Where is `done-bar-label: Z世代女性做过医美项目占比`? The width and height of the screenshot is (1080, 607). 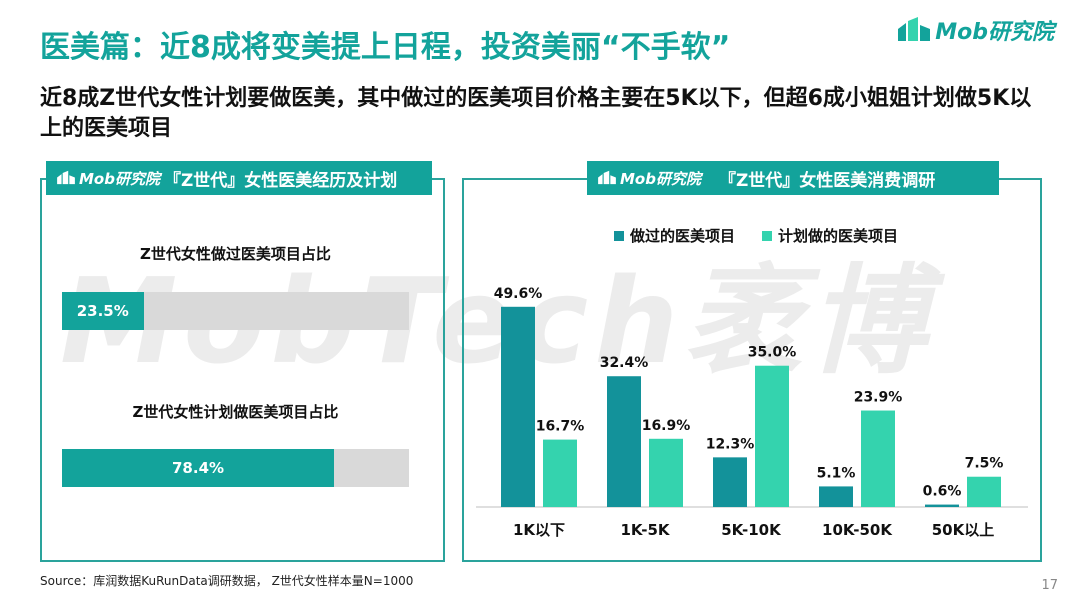 done-bar-label: Z世代女性做过医美项目占比 is located at coordinates (235, 254).